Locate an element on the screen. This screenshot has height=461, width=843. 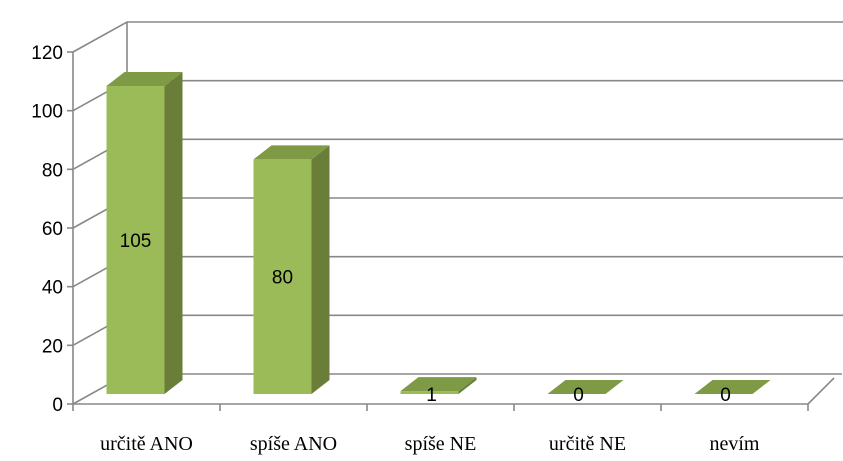
data-label: 1 is located at coordinates (431, 395).